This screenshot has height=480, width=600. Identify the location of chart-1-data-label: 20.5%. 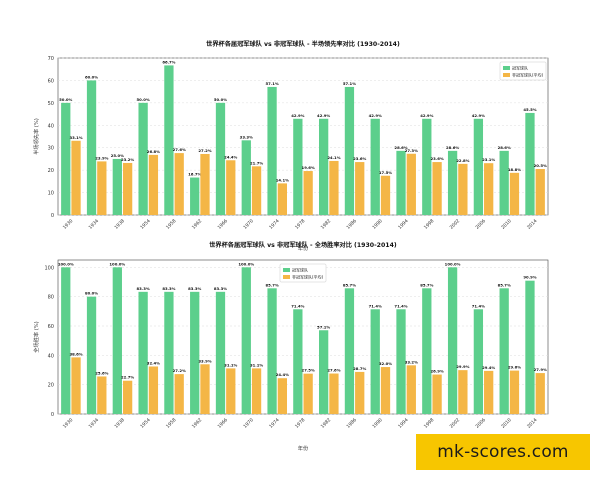
(540, 165).